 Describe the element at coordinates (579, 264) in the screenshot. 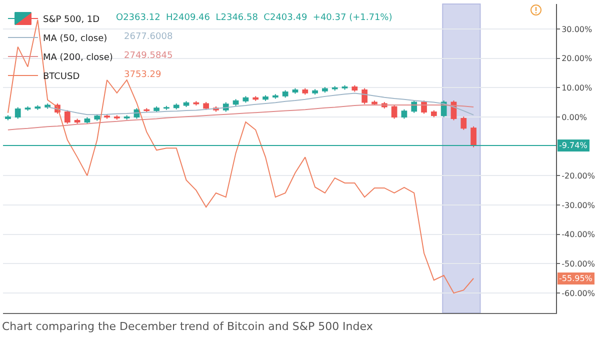

I see `y-tick-label: -50.00%` at that location.